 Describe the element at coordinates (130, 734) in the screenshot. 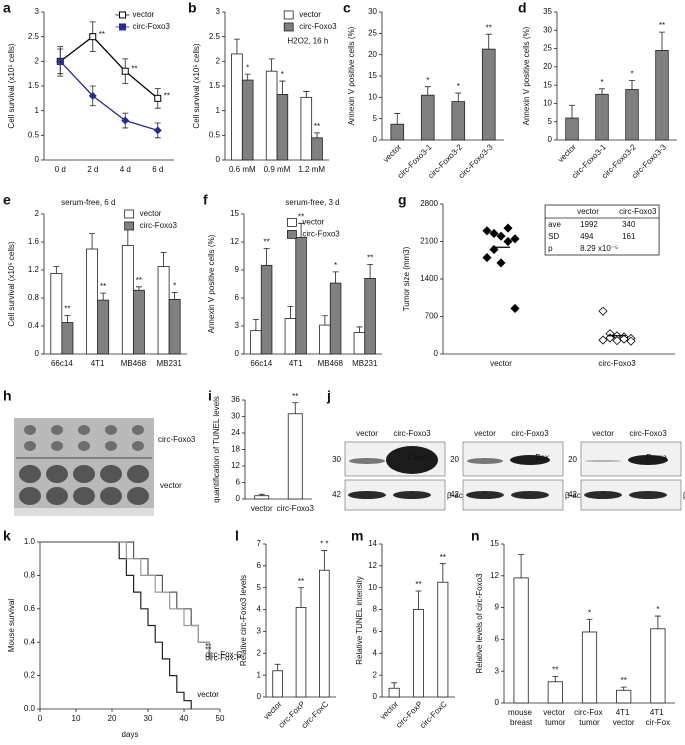

I see `x-axis-label: days` at that location.